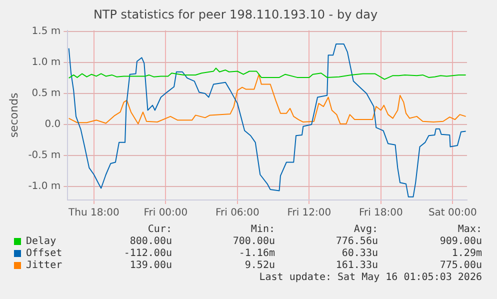  Describe the element at coordinates (380, 213) in the screenshot. I see `x-tick-label: Fri 18:00` at that location.